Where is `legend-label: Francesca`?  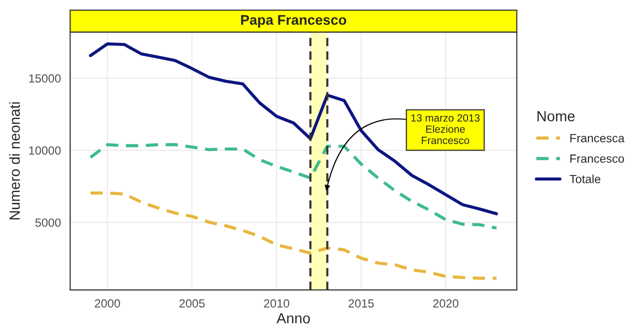
legend-label: Francesca is located at coordinates (597, 138).